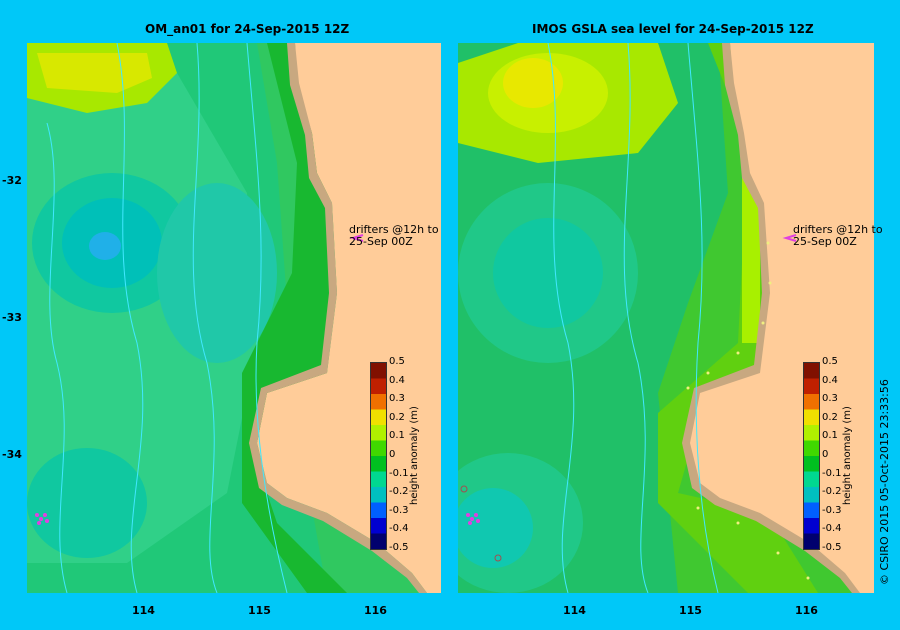  What do you see at coordinates (673, 29) in the screenshot?
I see `right-panel-title: IMOS GSLA sea level for 24-Sep-2015 12Z` at bounding box center [673, 29].